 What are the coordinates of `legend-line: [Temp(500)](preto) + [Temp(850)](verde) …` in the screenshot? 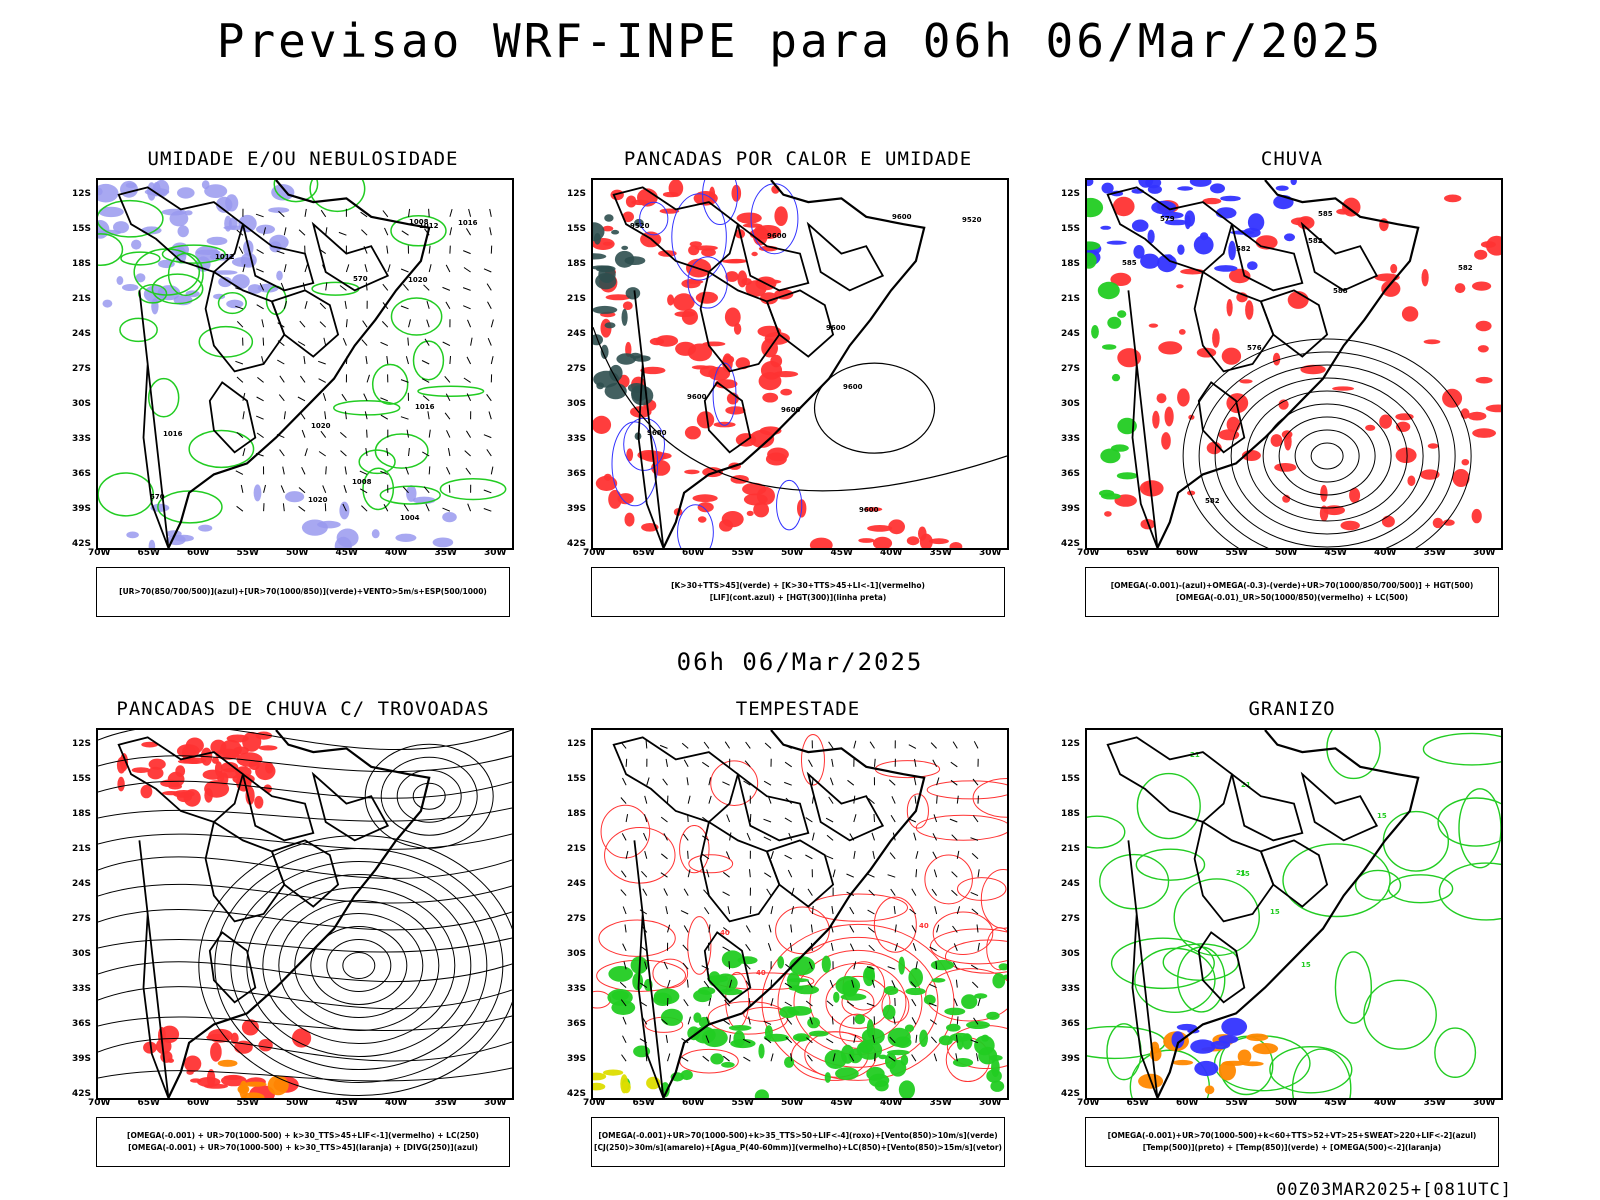 It's located at (1292, 1147).